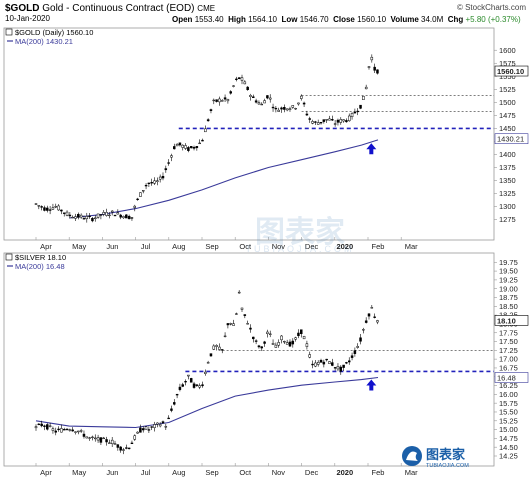 The width and height of the screenshot is (530, 481). I want to click on last-price-box, so click(511, 71).